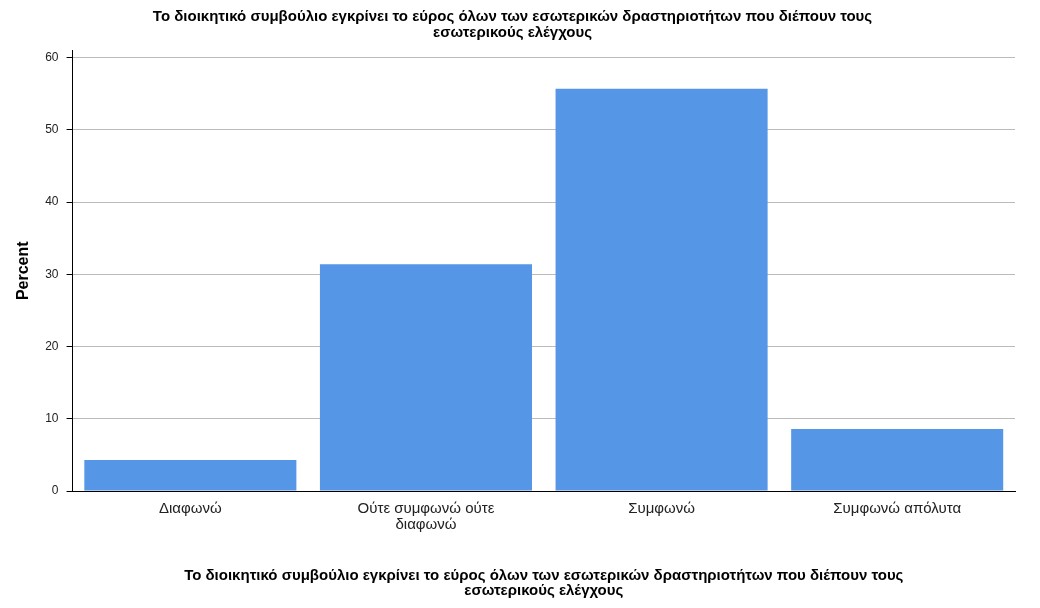  What do you see at coordinates (544, 582) in the screenshot?
I see `x-axis-title: Το διοικητικό συμβούλιο εγκρίνει το εύρος όλων των εσωτερικών δραστηριοτήτων που διέπουν τους εσωτερικούς ελέγχους` at bounding box center [544, 582].